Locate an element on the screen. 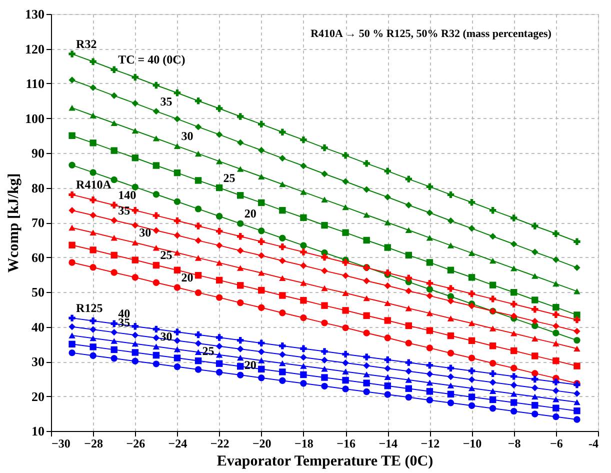 The width and height of the screenshot is (611, 473). annotation: 20 is located at coordinates (250, 213).